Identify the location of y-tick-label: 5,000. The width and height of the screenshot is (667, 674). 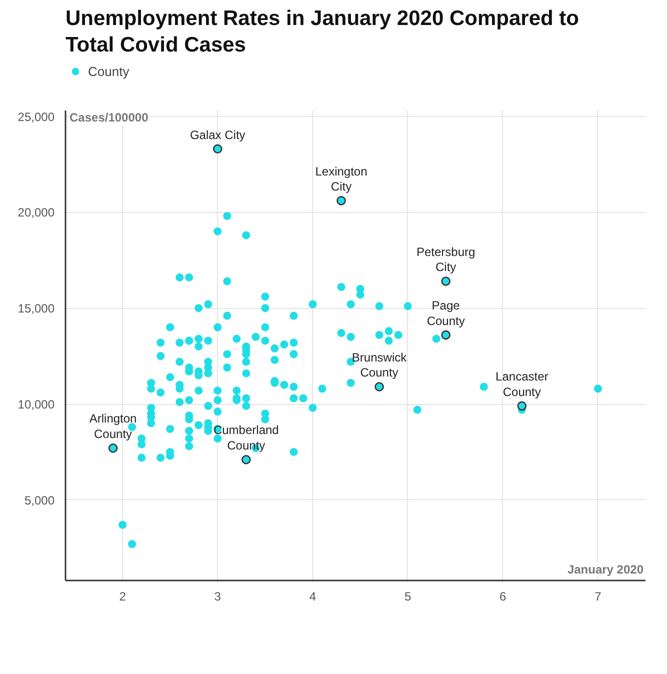
(39, 500).